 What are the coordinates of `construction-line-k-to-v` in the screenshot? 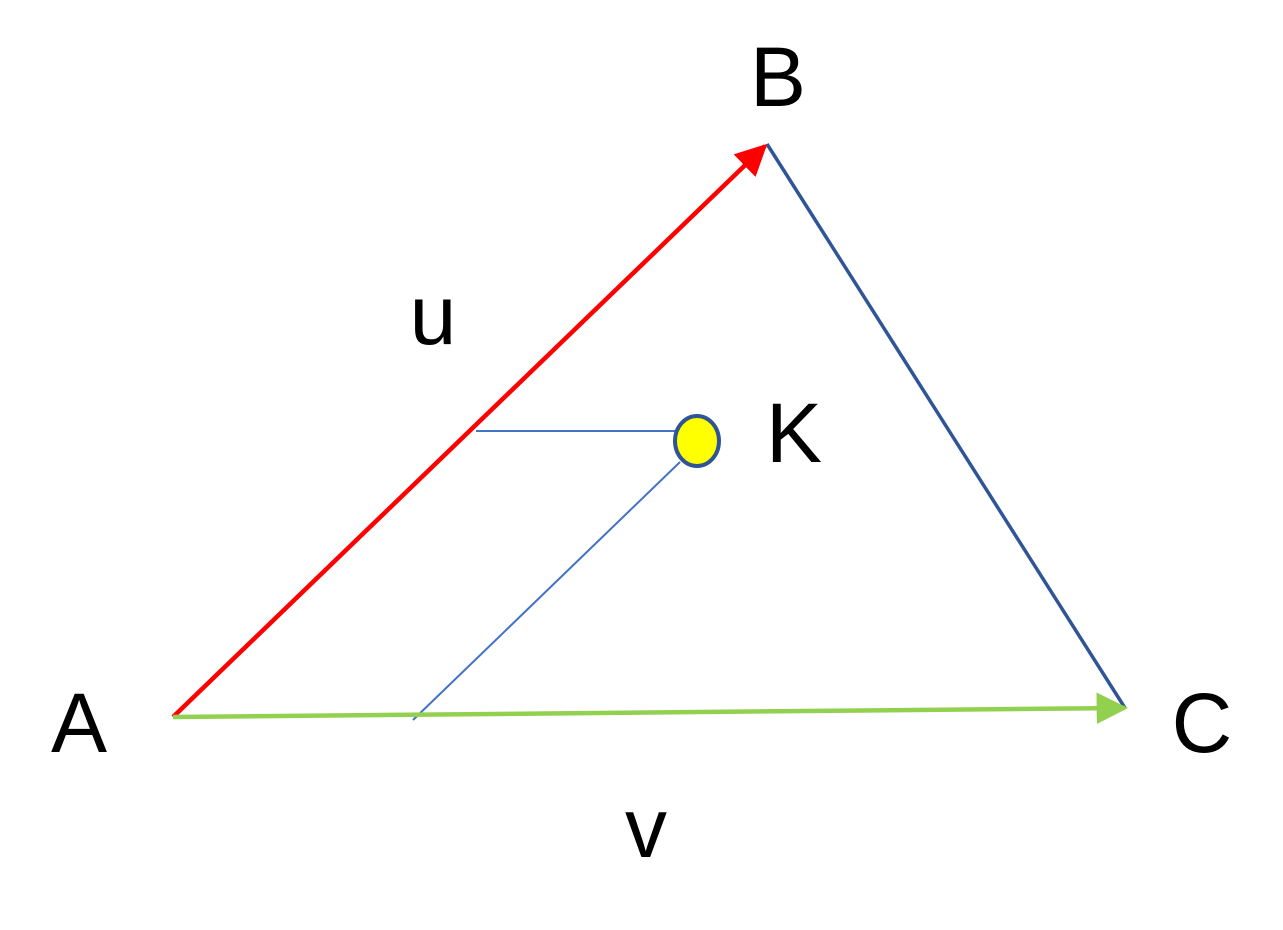 It's located at (546, 591).